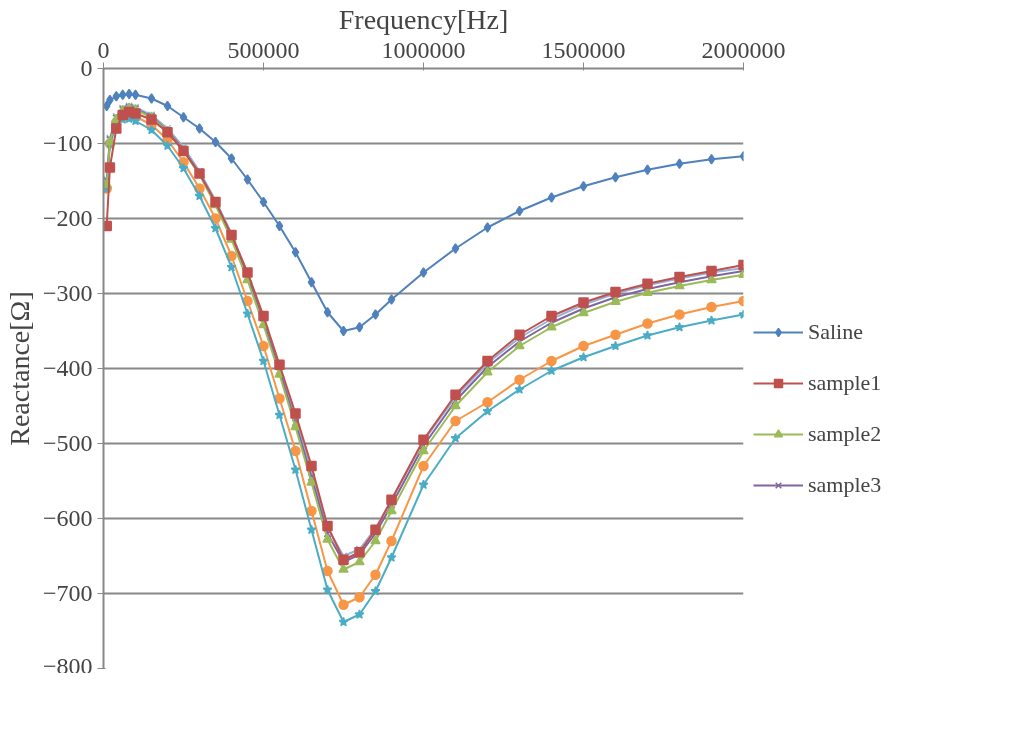  Describe the element at coordinates (103, 49) in the screenshot. I see `x-tick-label: 0` at that location.